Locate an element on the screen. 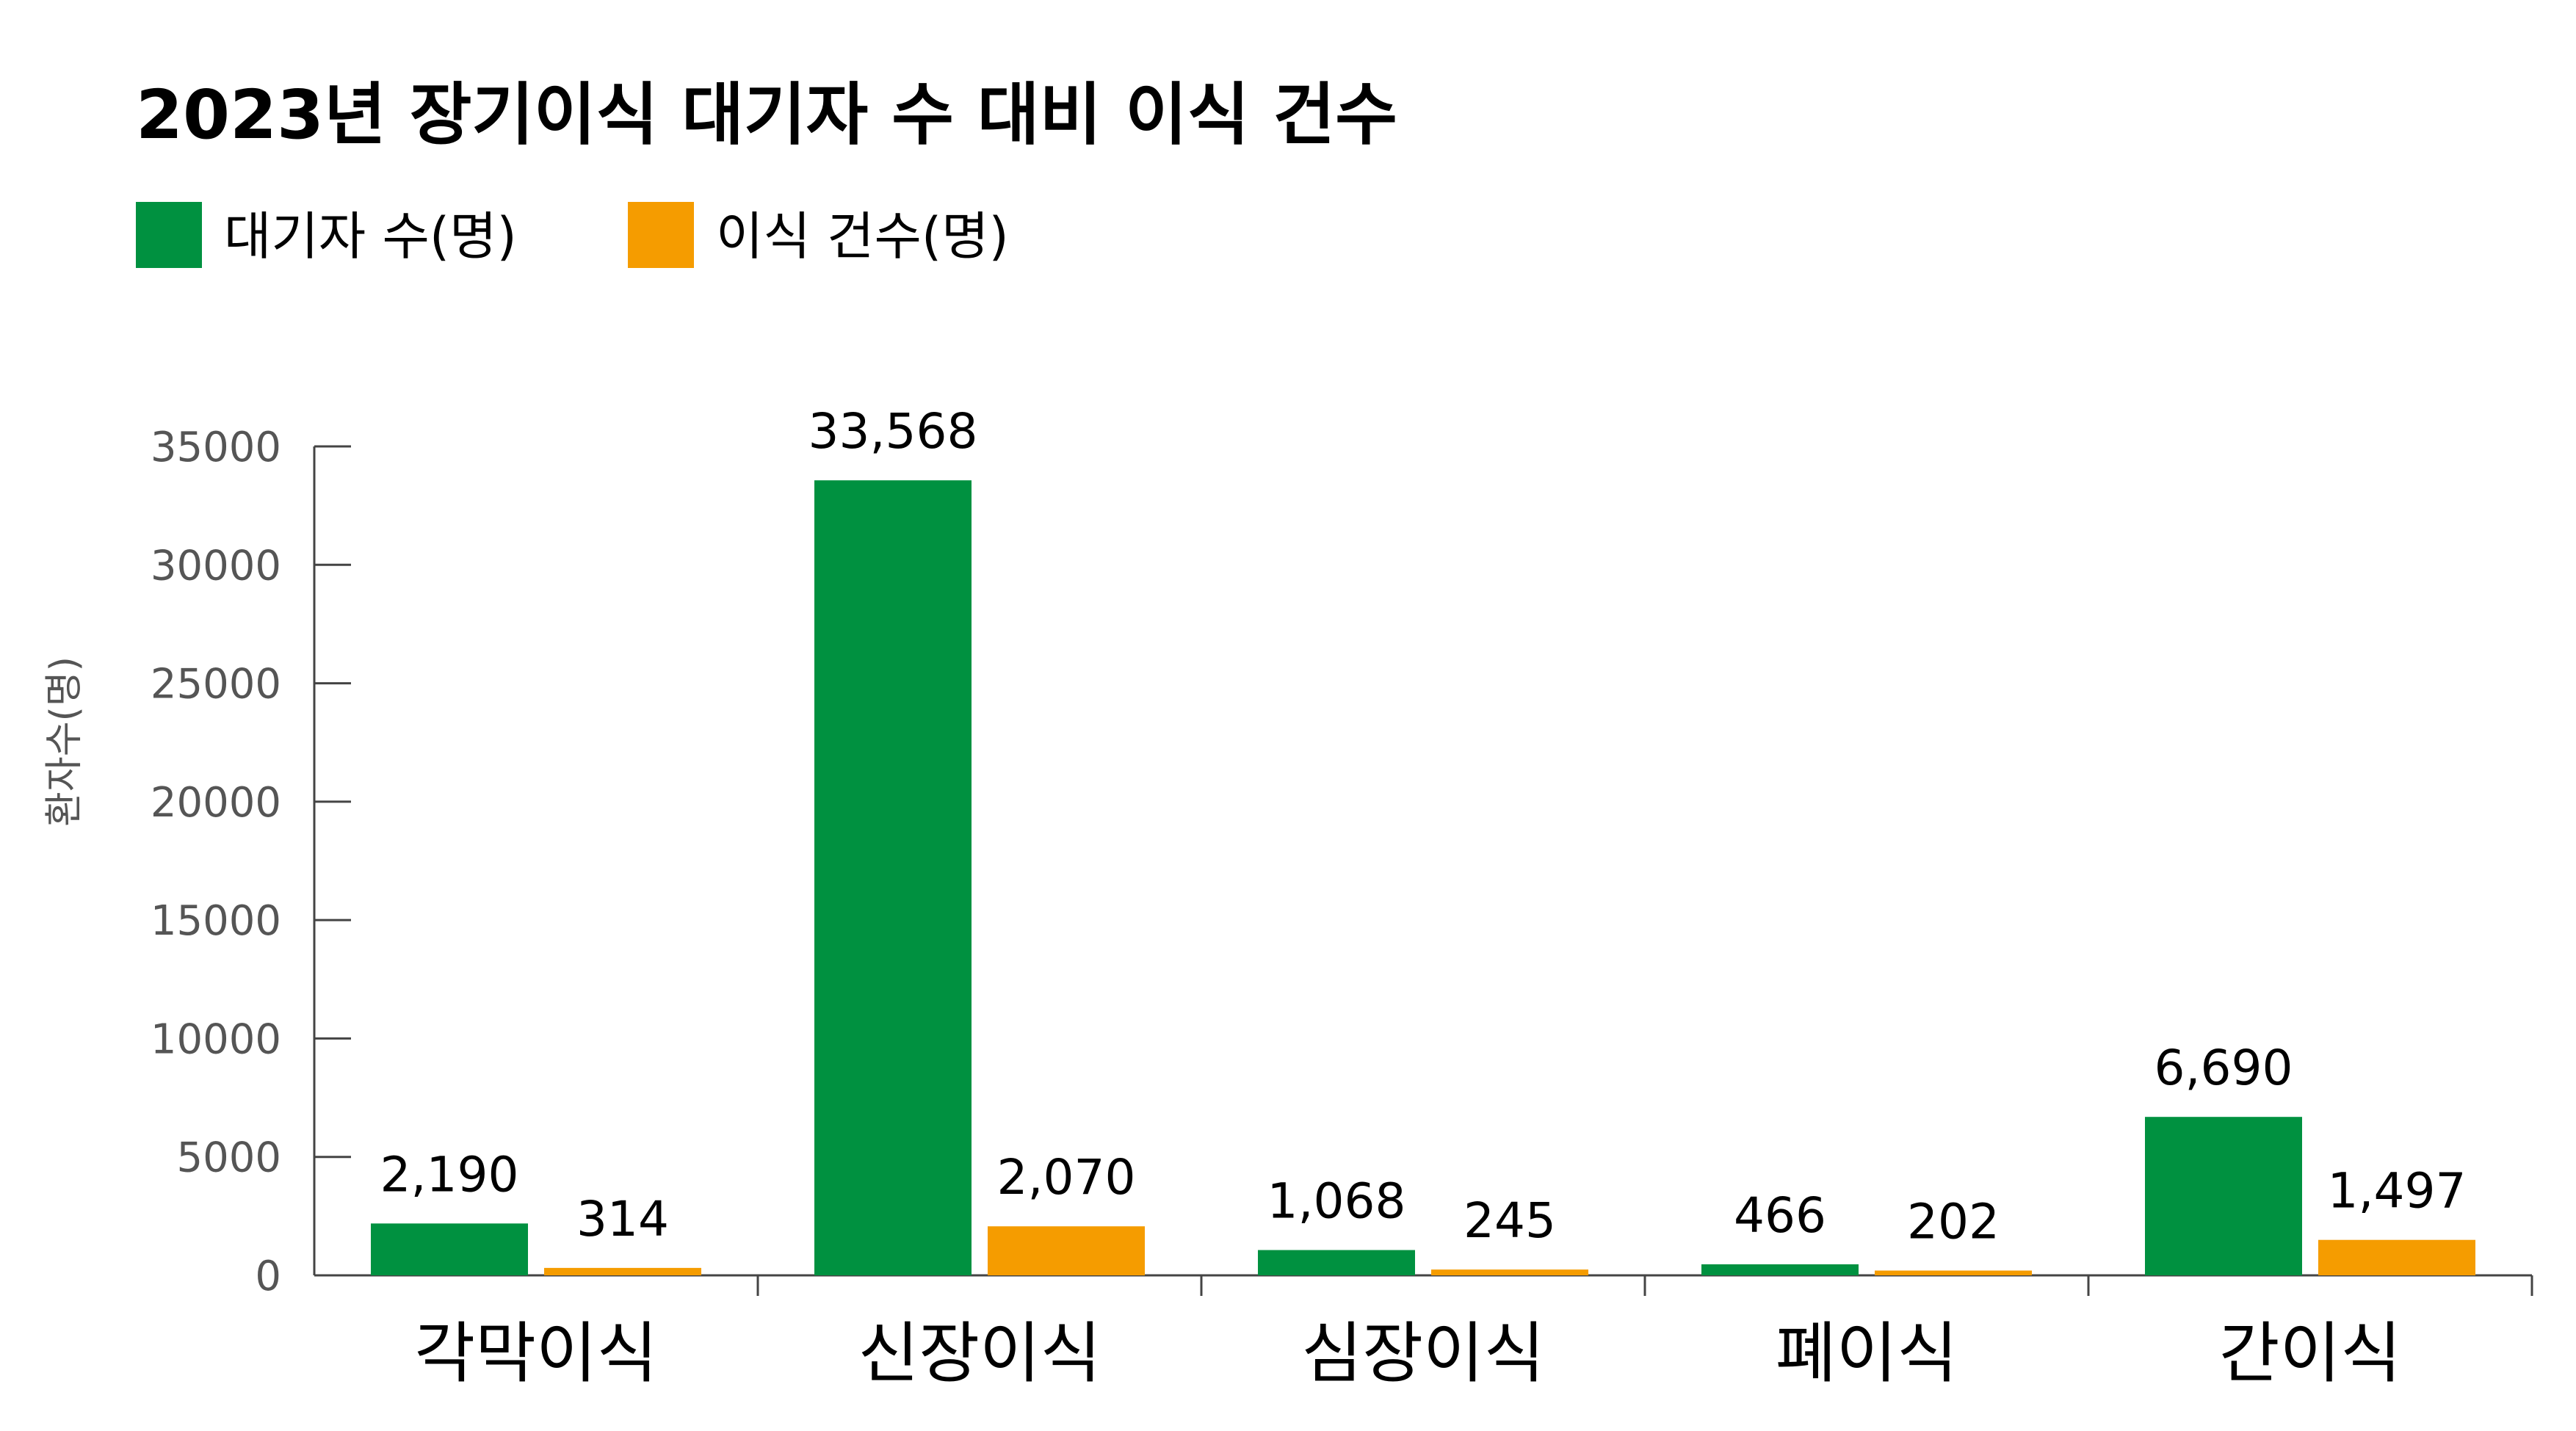 This screenshot has width=2576, height=1431. data-label: 2,070 is located at coordinates (1066, 1177).